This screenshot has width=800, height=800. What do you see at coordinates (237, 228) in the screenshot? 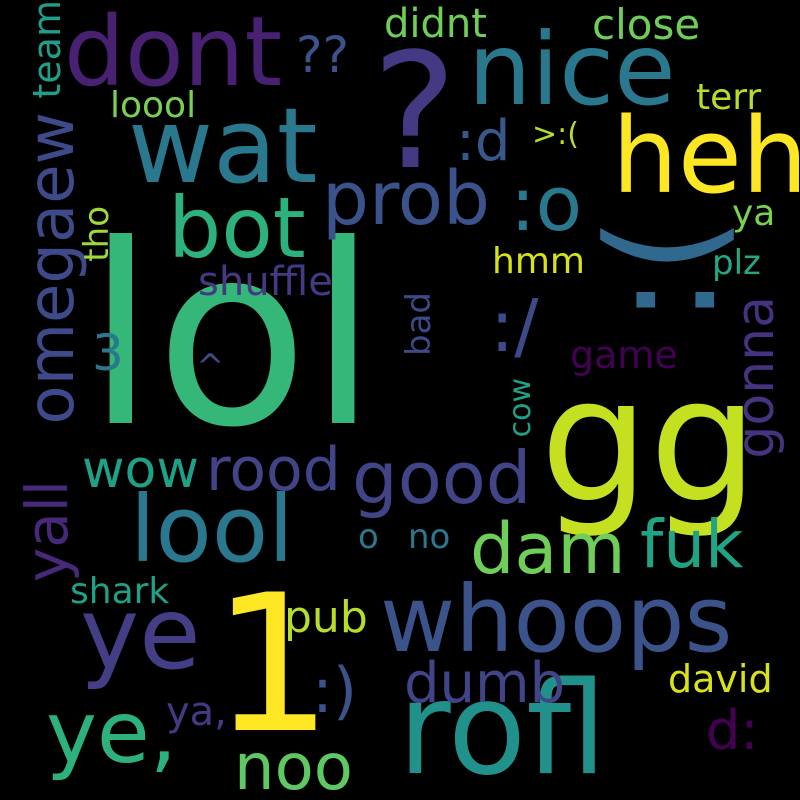
I see `word-bot: bot` at bounding box center [237, 228].